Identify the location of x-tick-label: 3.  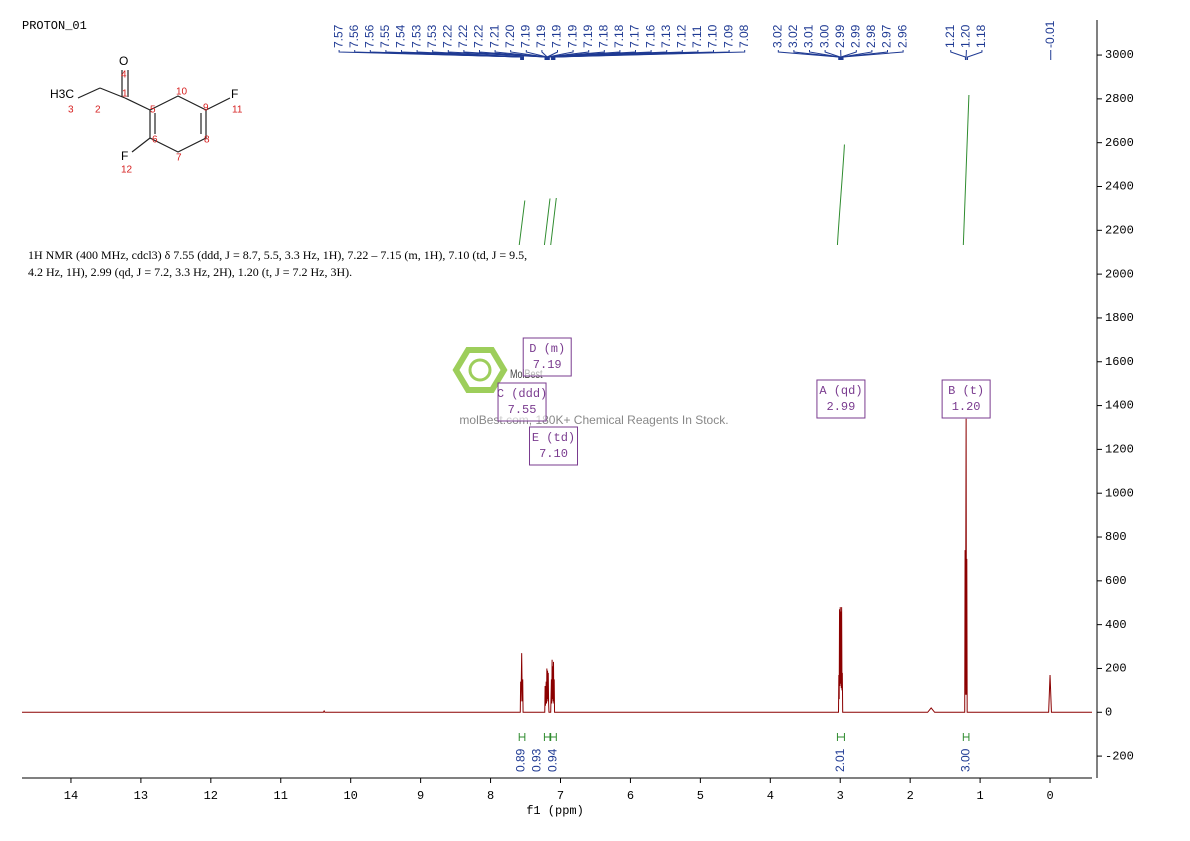
(840, 796).